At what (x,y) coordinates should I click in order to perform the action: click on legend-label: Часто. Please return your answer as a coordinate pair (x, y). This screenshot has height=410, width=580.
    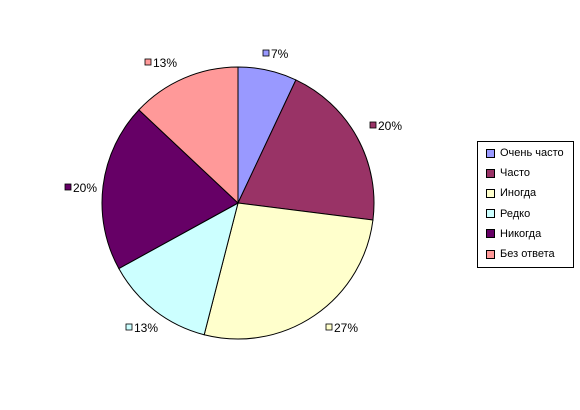
    Looking at the image, I should click on (515, 173).